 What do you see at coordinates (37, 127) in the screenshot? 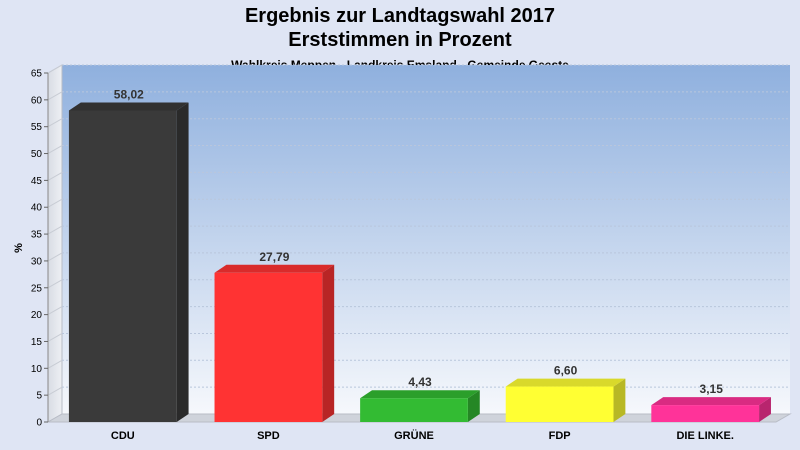
I see `y-tick-label: 55` at bounding box center [37, 127].